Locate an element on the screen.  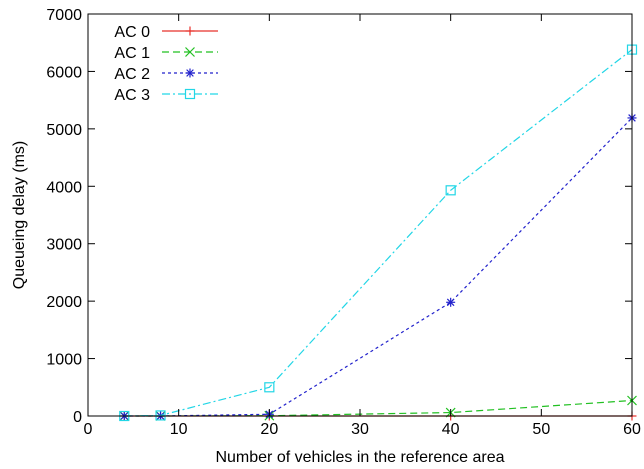
legend-label-ac-3: AC 3 is located at coordinates (132, 95).